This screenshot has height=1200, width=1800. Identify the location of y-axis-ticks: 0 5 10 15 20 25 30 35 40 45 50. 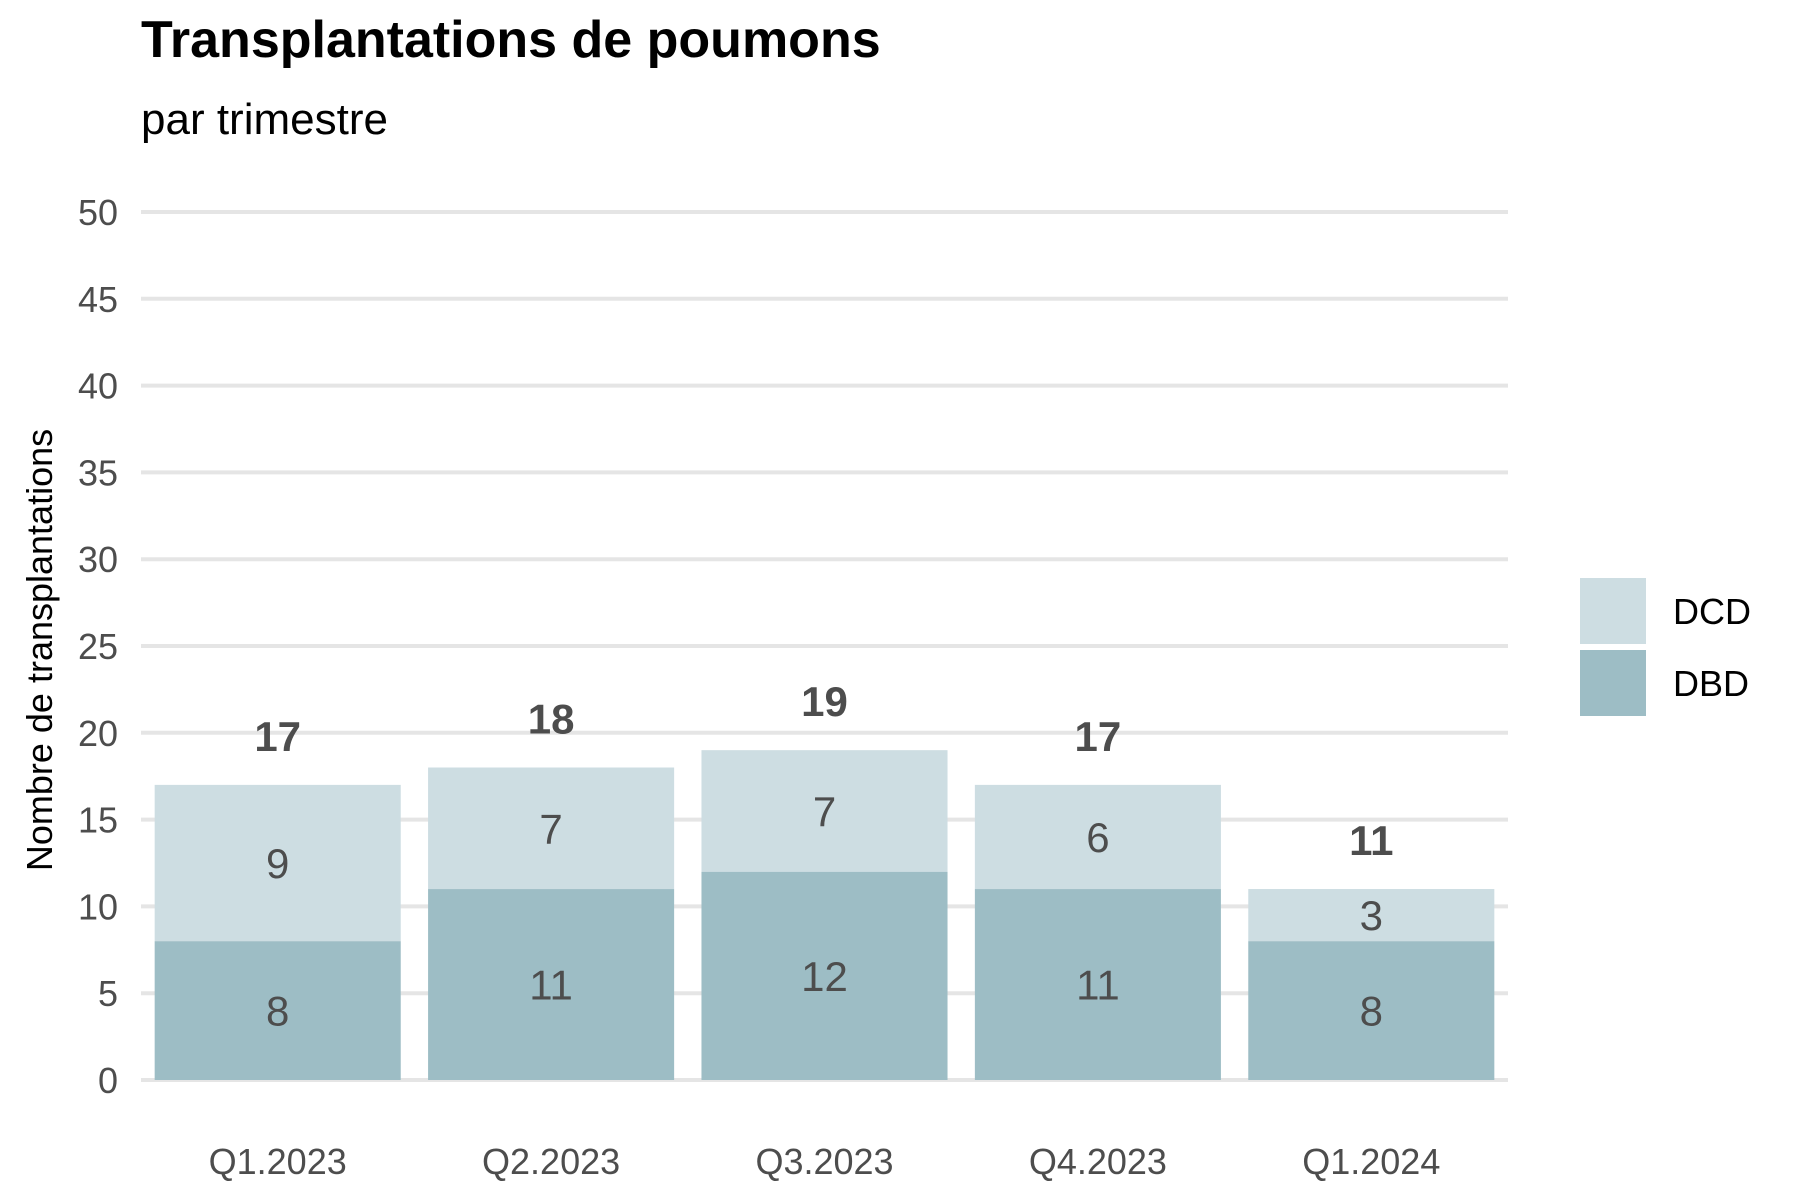
(98, 646).